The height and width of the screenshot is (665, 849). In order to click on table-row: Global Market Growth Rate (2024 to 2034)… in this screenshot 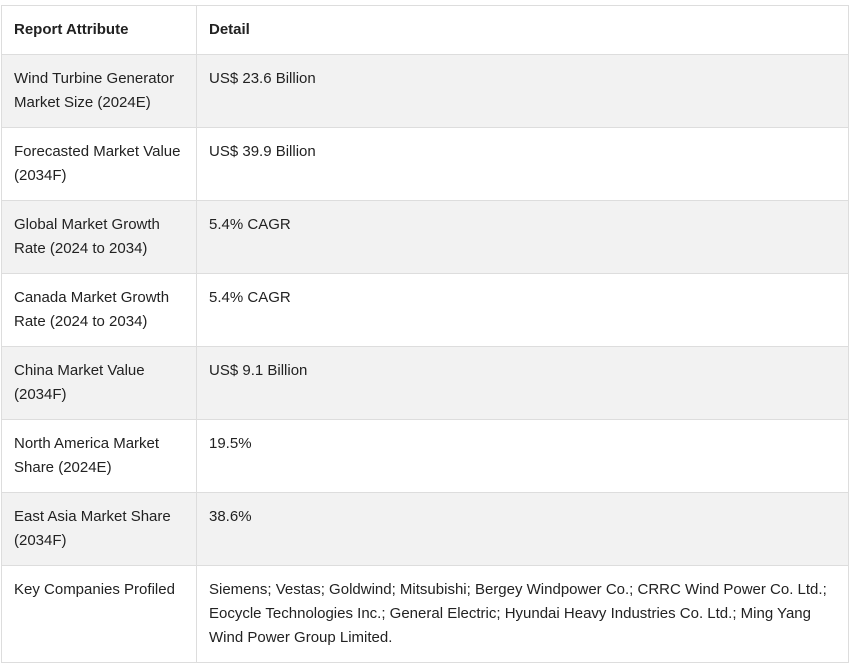, I will do `click(425, 237)`.